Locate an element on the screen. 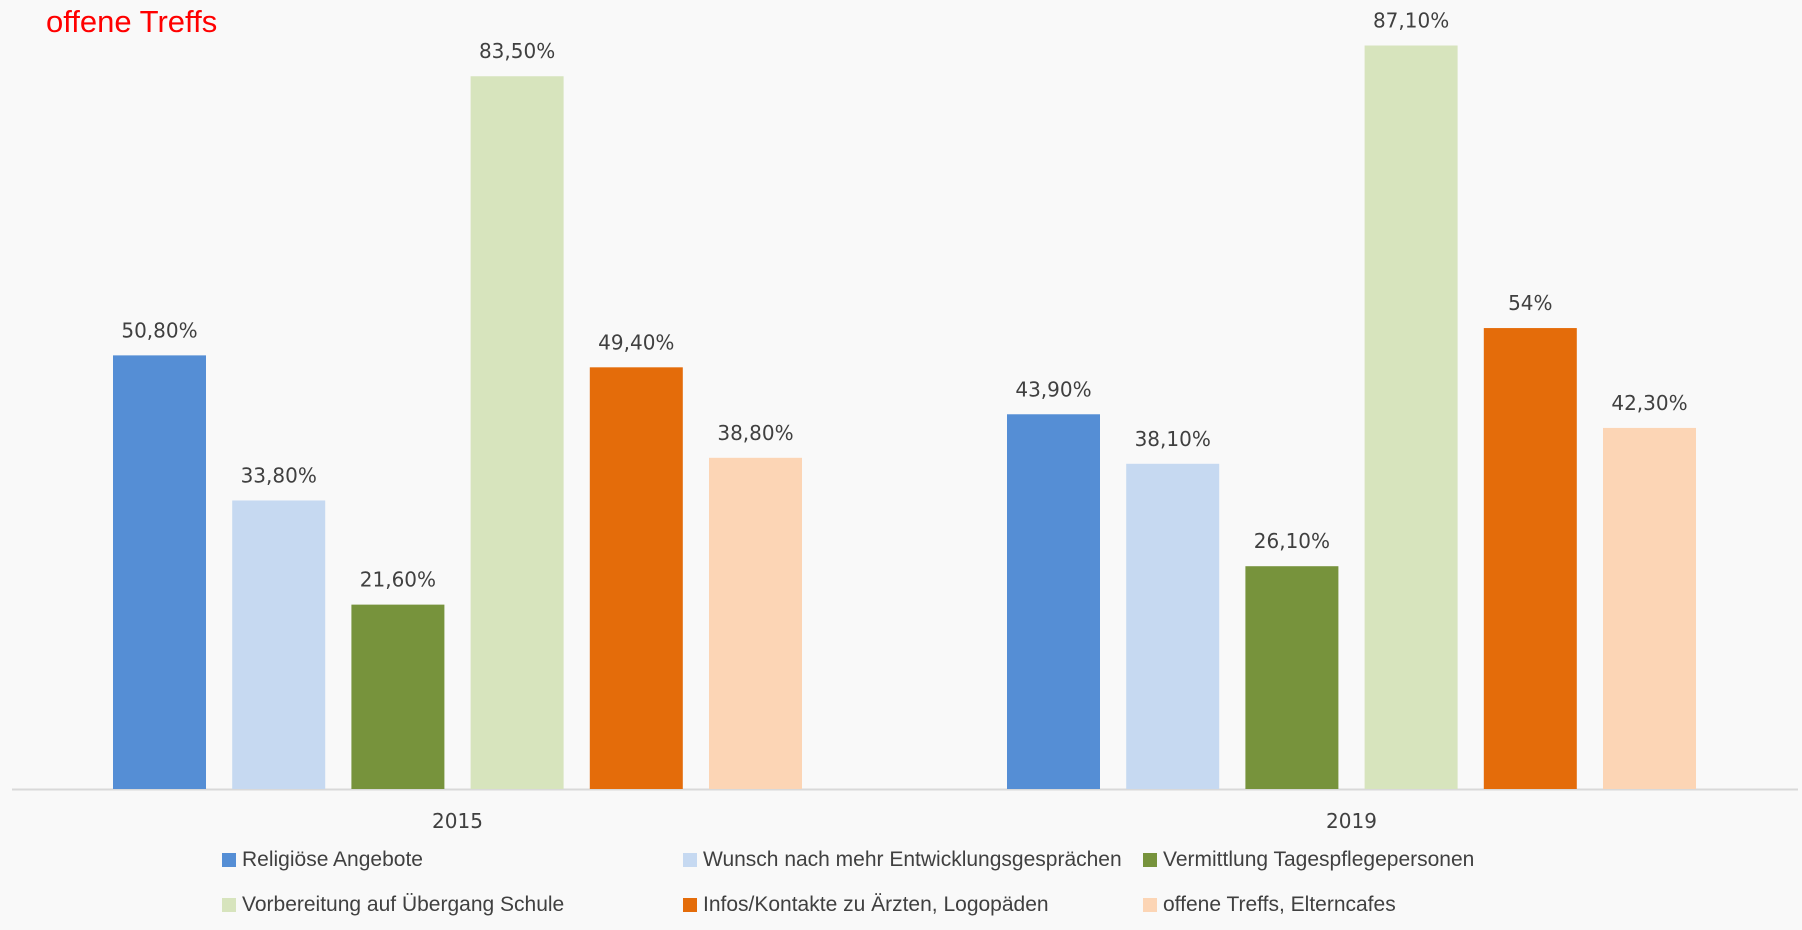  legend-item-2: Wunsch nach mehr Entwicklungsgesprächen is located at coordinates (902, 860).